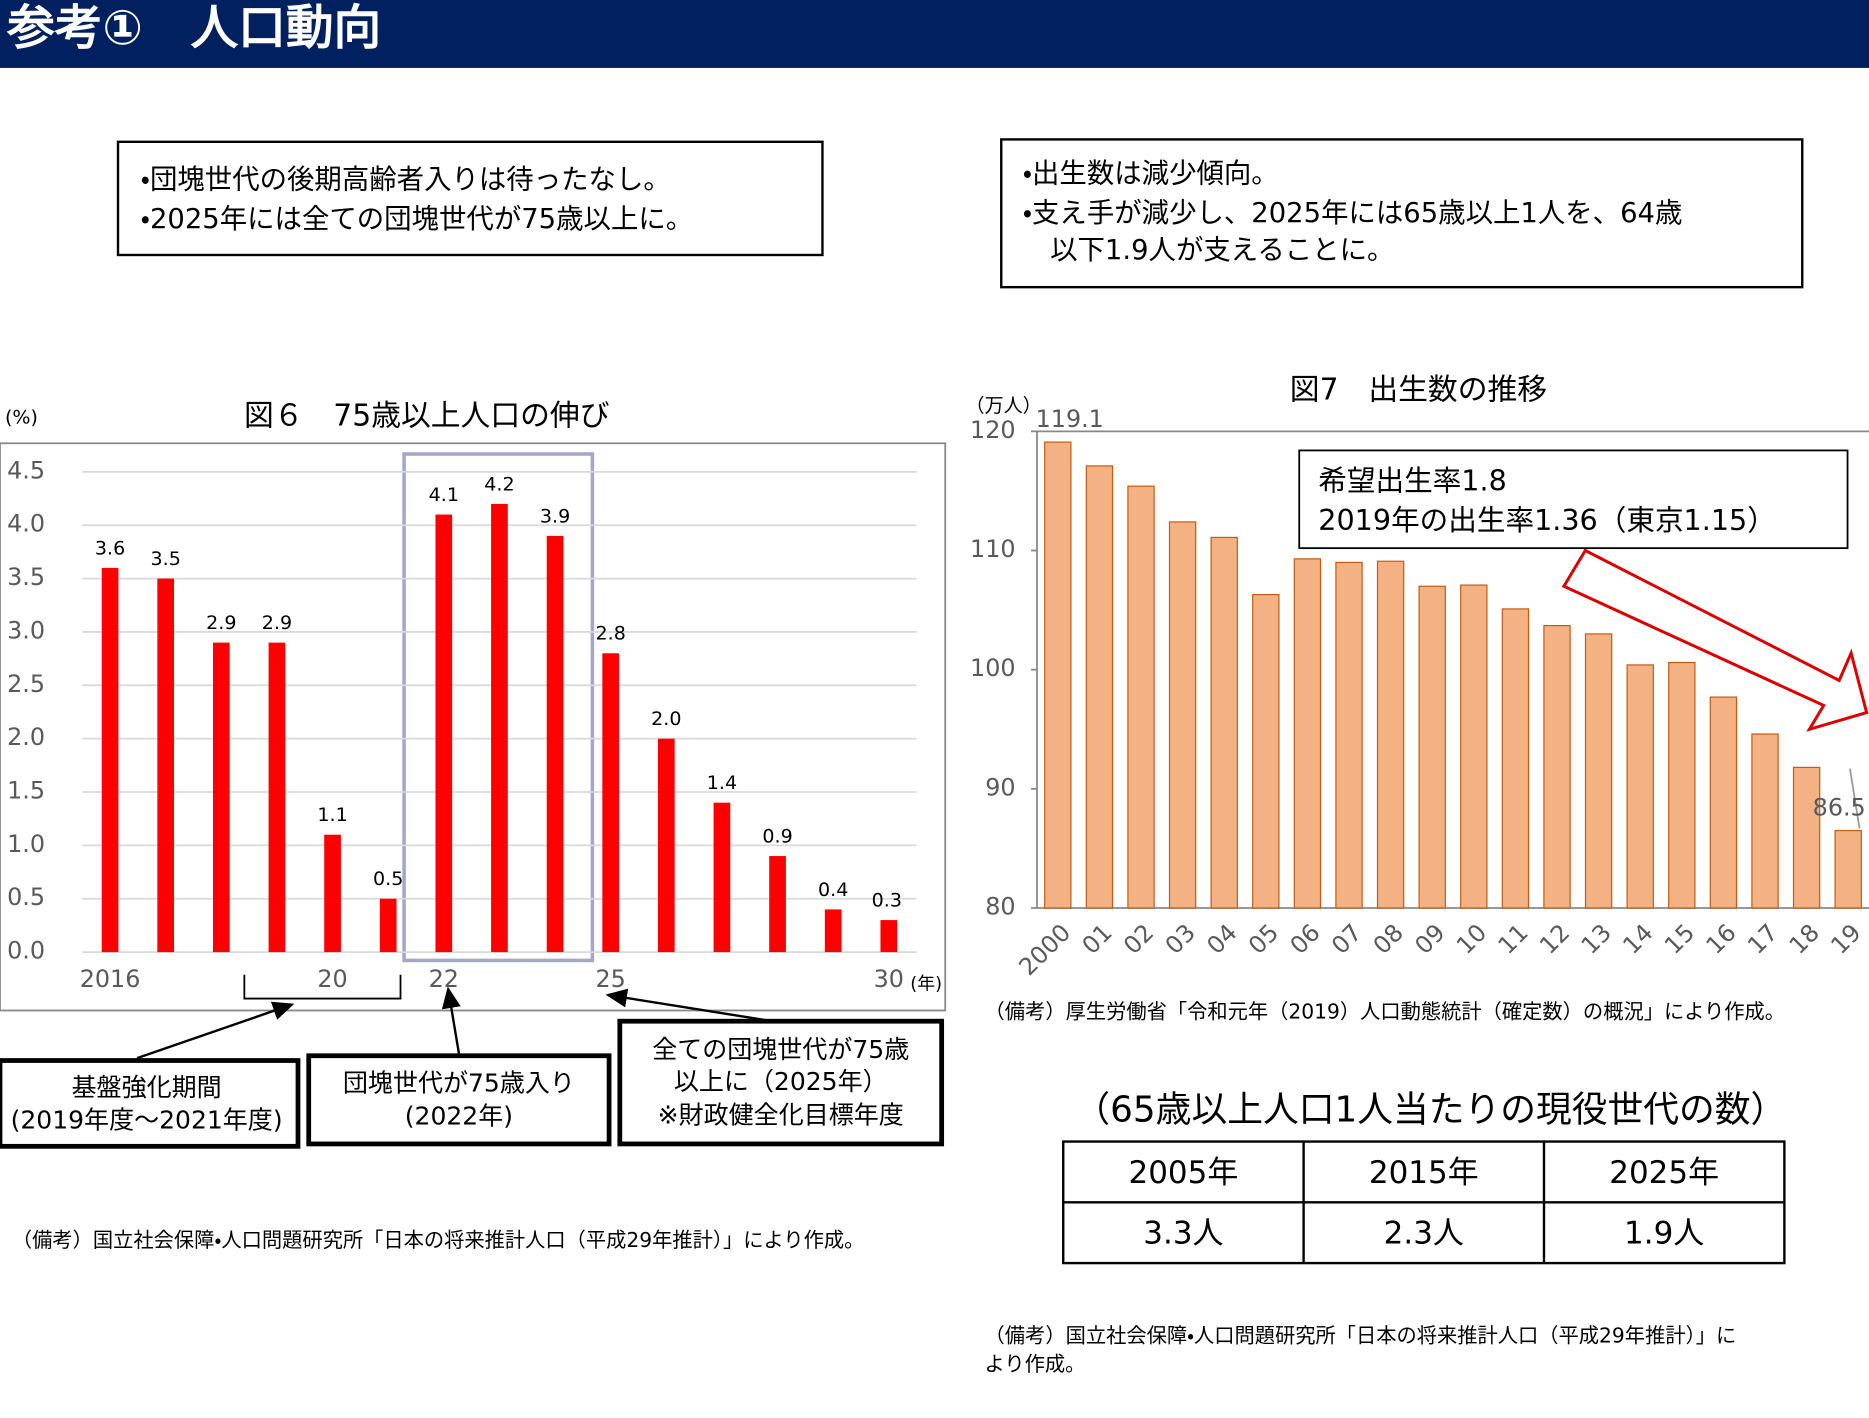  What do you see at coordinates (1070, 419) in the screenshot?
I see `value-label: 119.1` at bounding box center [1070, 419].